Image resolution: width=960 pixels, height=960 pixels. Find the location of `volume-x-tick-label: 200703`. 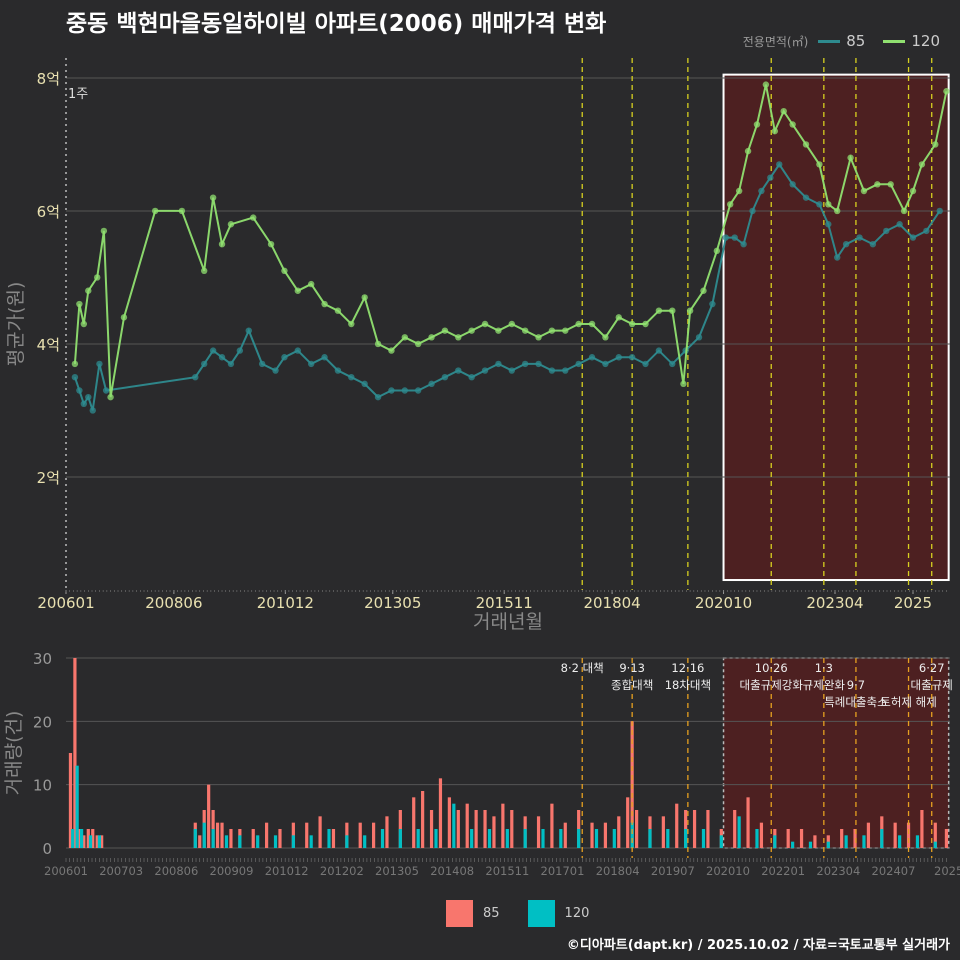

volume-x-tick-label: 200703 is located at coordinates (121, 871).